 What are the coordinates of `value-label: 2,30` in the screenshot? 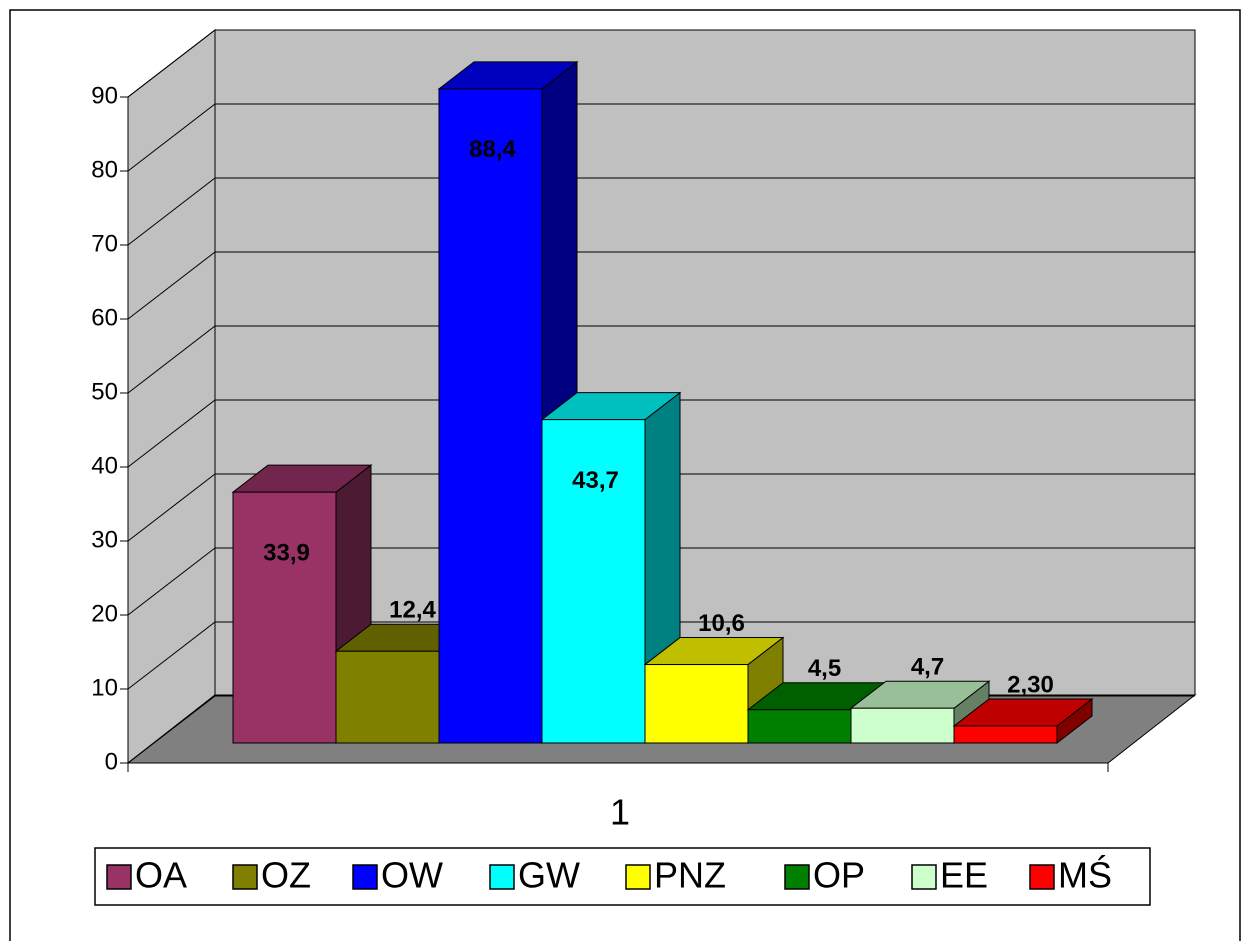 It's located at (1030, 684).